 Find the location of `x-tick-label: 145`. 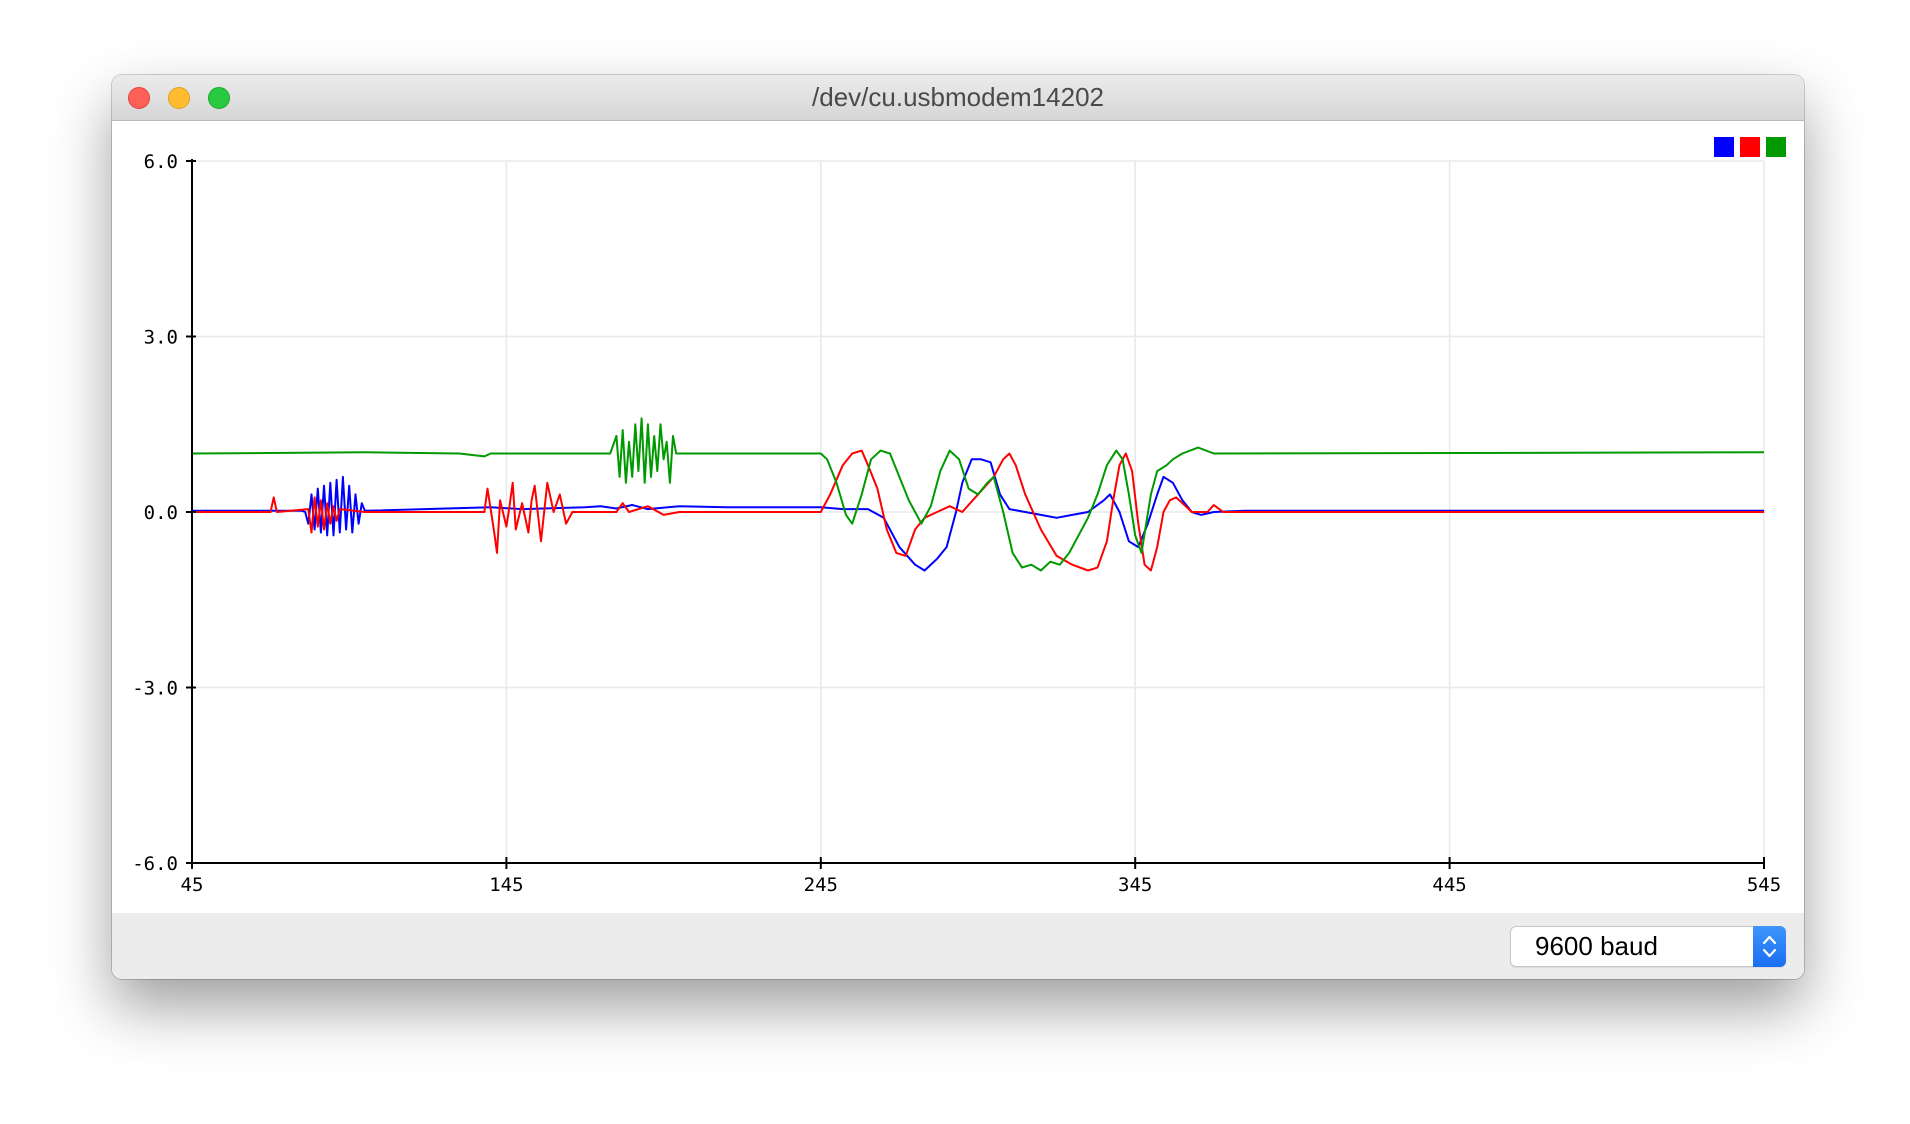

x-tick-label: 145 is located at coordinates (506, 885).